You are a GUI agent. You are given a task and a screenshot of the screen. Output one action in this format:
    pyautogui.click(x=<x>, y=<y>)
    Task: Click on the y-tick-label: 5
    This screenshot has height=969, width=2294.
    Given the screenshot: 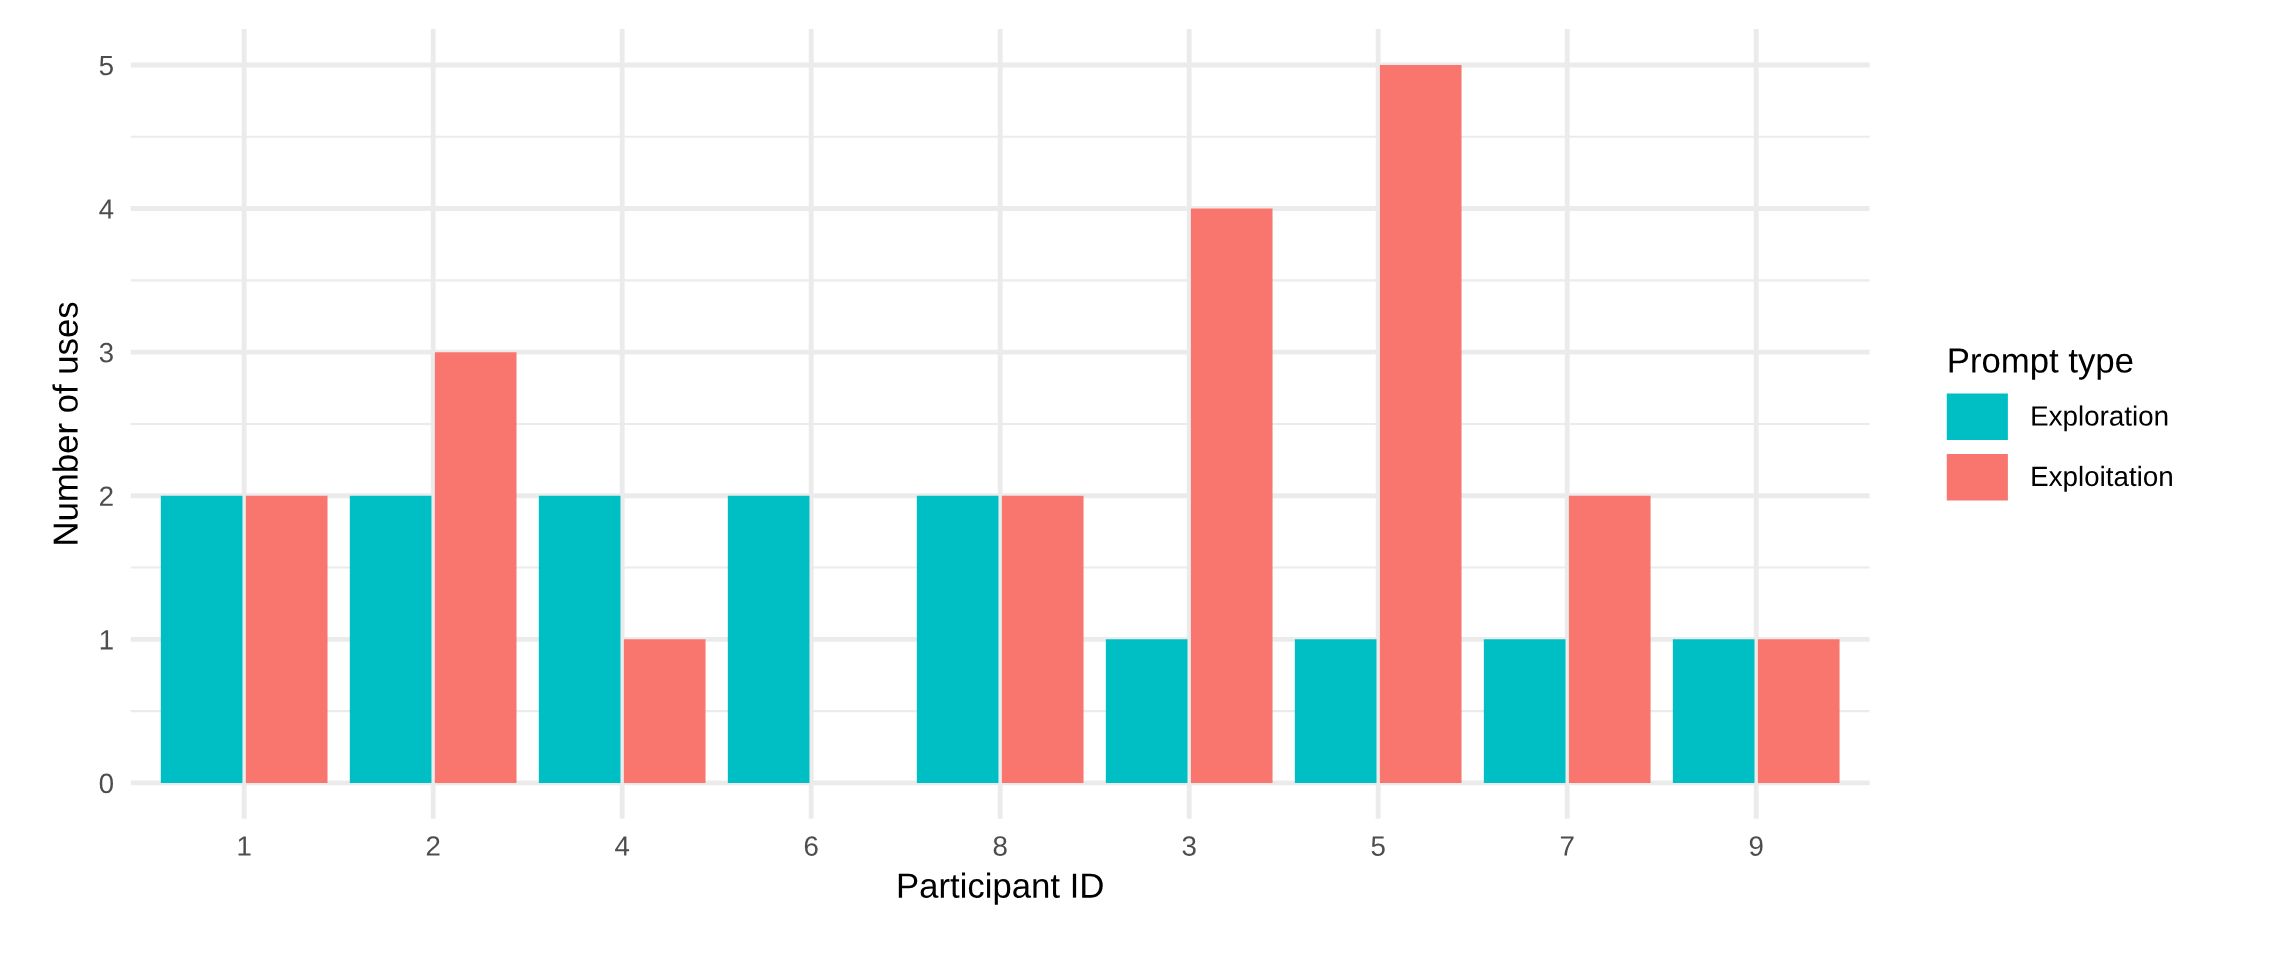 What is the action you would take?
    pyautogui.click(x=106, y=65)
    